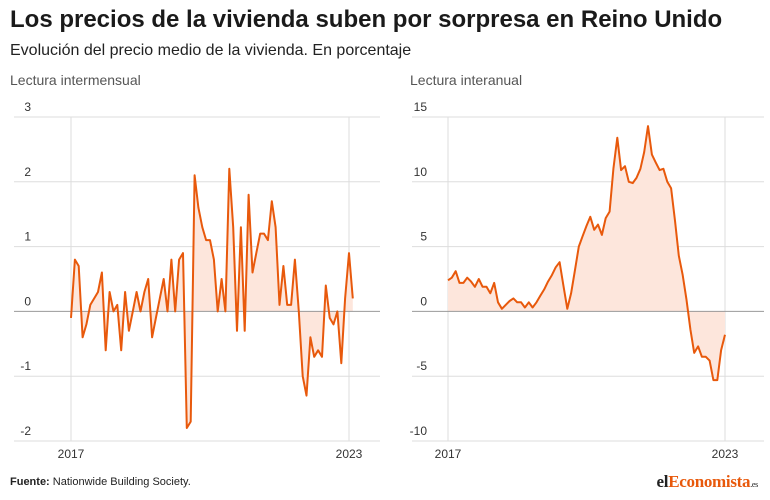 The image size is (770, 500). Describe the element at coordinates (27, 237) in the screenshot. I see `y-tick-label: 1` at that location.